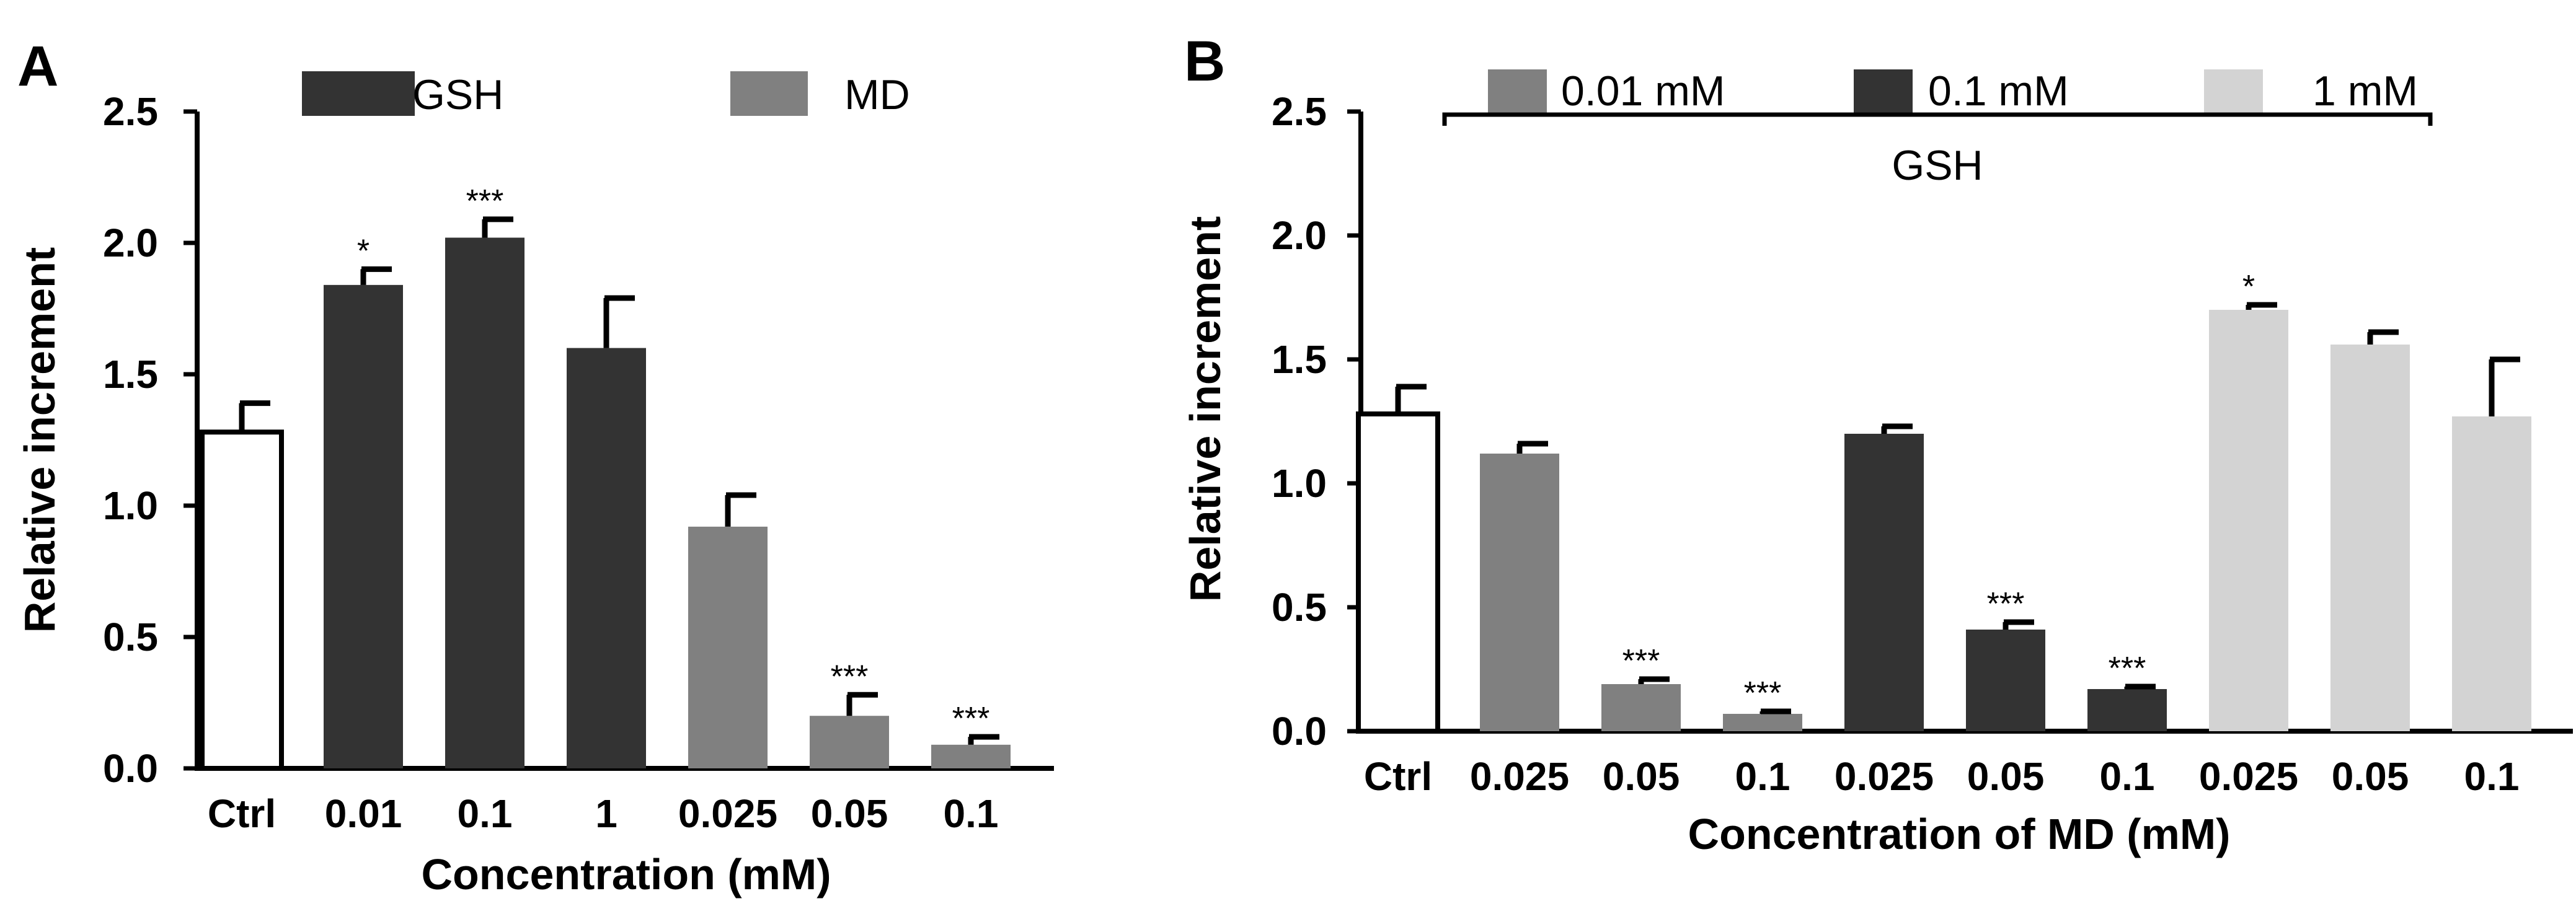 Image resolution: width=2576 pixels, height=914 pixels. Describe the element at coordinates (1942, 777) in the screenshot. I see `x-tick-labels-b: Ctrl 0.025 0.05 0.1 0.025 0.05 0.1 0.025 0.05 0.1` at that location.